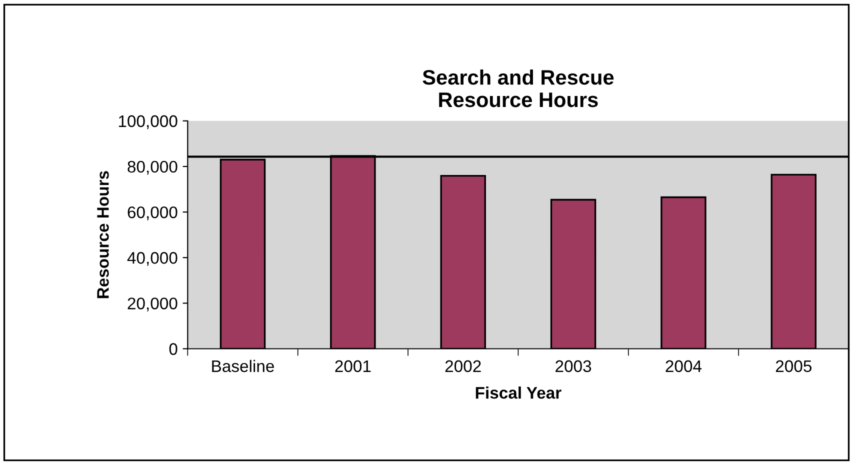  Describe the element at coordinates (103, 234) in the screenshot. I see `y-axis-title: Resource Hours` at that location.